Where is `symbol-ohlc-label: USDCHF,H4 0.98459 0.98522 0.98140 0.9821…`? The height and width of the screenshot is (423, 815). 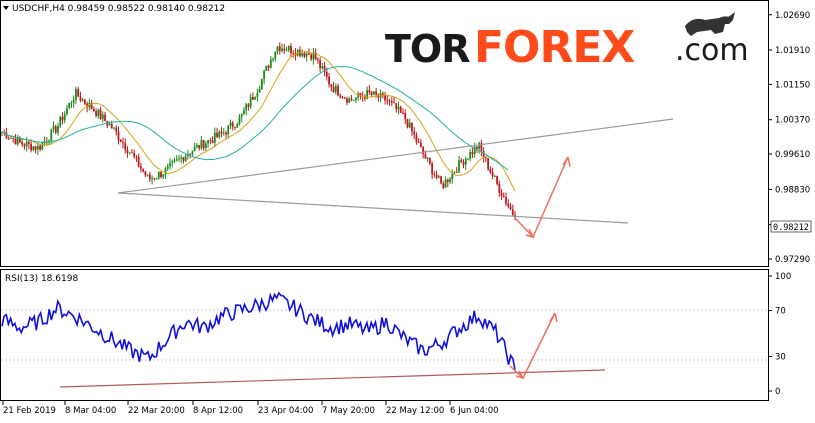 symbol-ohlc-label: USDCHF,H4 0.98459 0.98522 0.98140 0.9821… is located at coordinates (118, 9).